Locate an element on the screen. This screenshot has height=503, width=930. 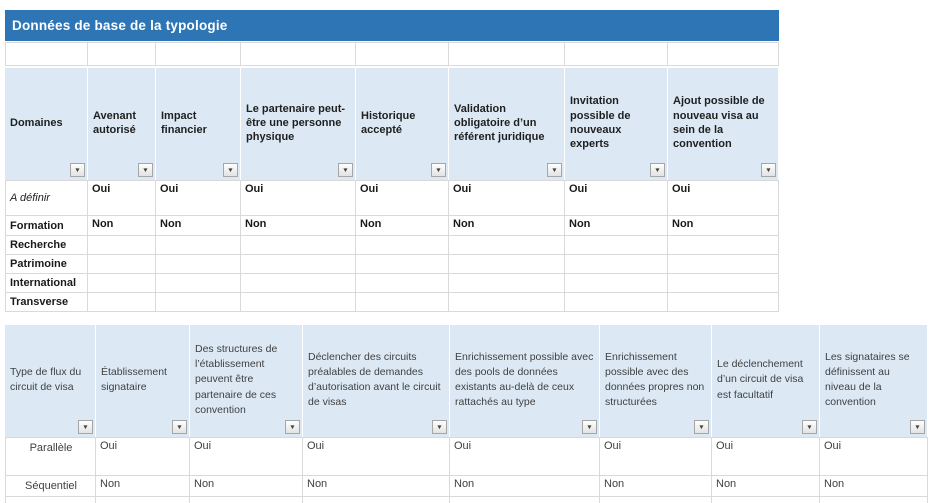
column-header-cell: Domaines ▼ is located at coordinates (46, 124).